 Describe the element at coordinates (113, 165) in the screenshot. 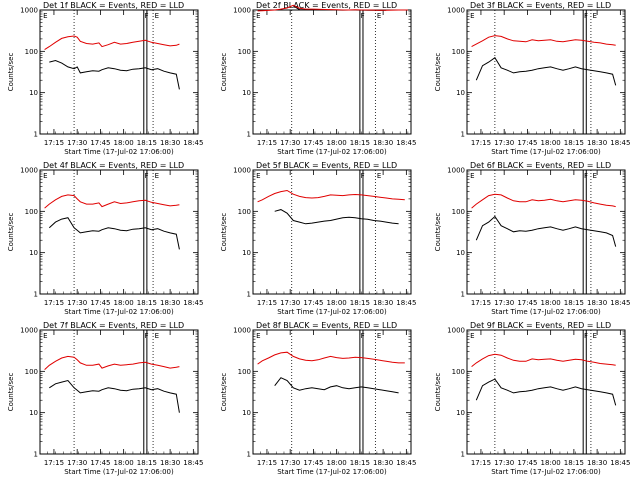

I see `plot-title: Det 4f BLACK = Events, RED = LLD` at that location.